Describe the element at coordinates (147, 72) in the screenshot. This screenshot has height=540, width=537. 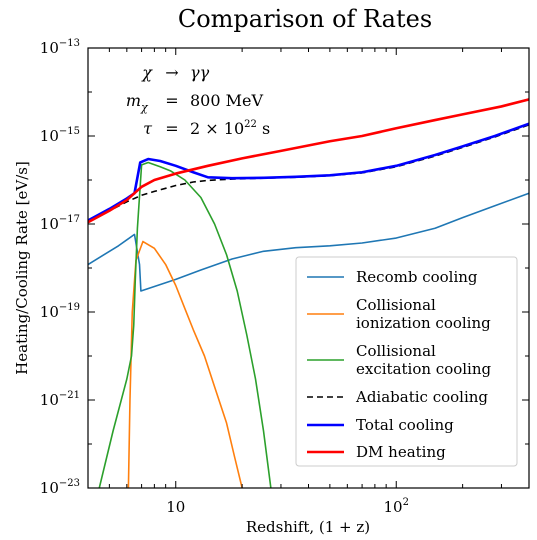
I see `annotation-line1-lhs: χ` at that location.